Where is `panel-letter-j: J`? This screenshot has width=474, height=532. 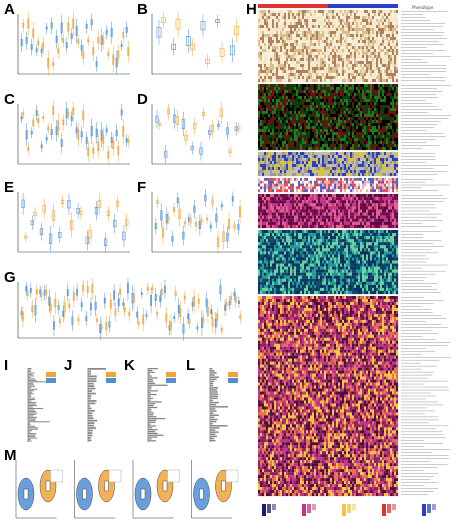 panel-letter-j: J is located at coordinates (68, 365).